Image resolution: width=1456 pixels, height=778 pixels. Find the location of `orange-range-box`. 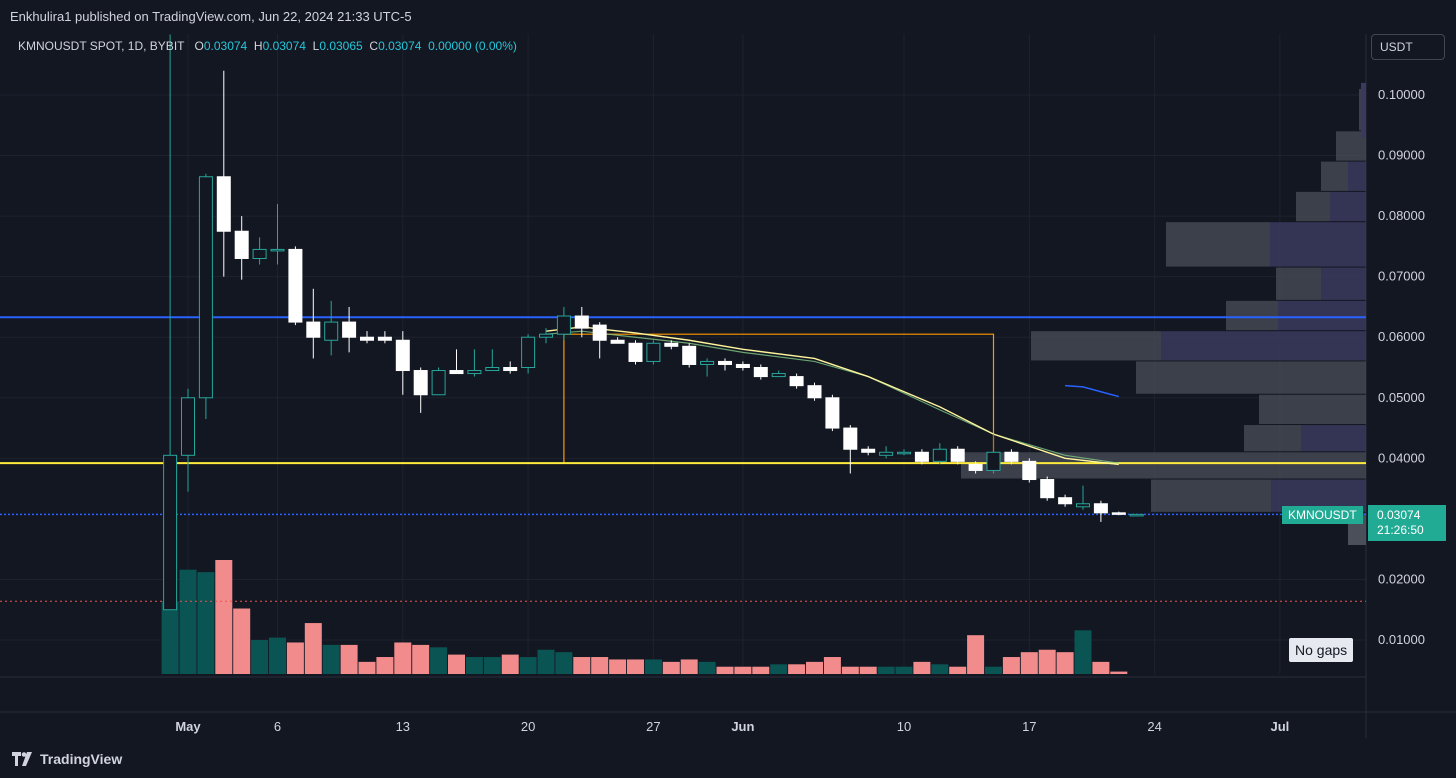

orange-range-box is located at coordinates (779, 398).